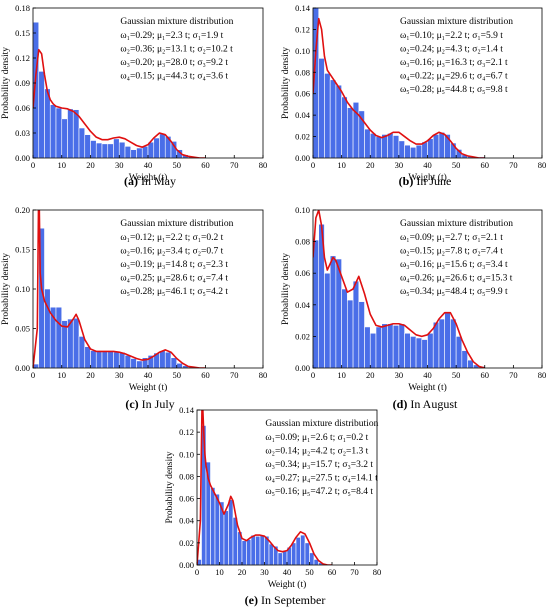 This screenshot has height=614, width=550. Describe the element at coordinates (406, 181) in the screenshot. I see `caption-letter: (b)` at that location.